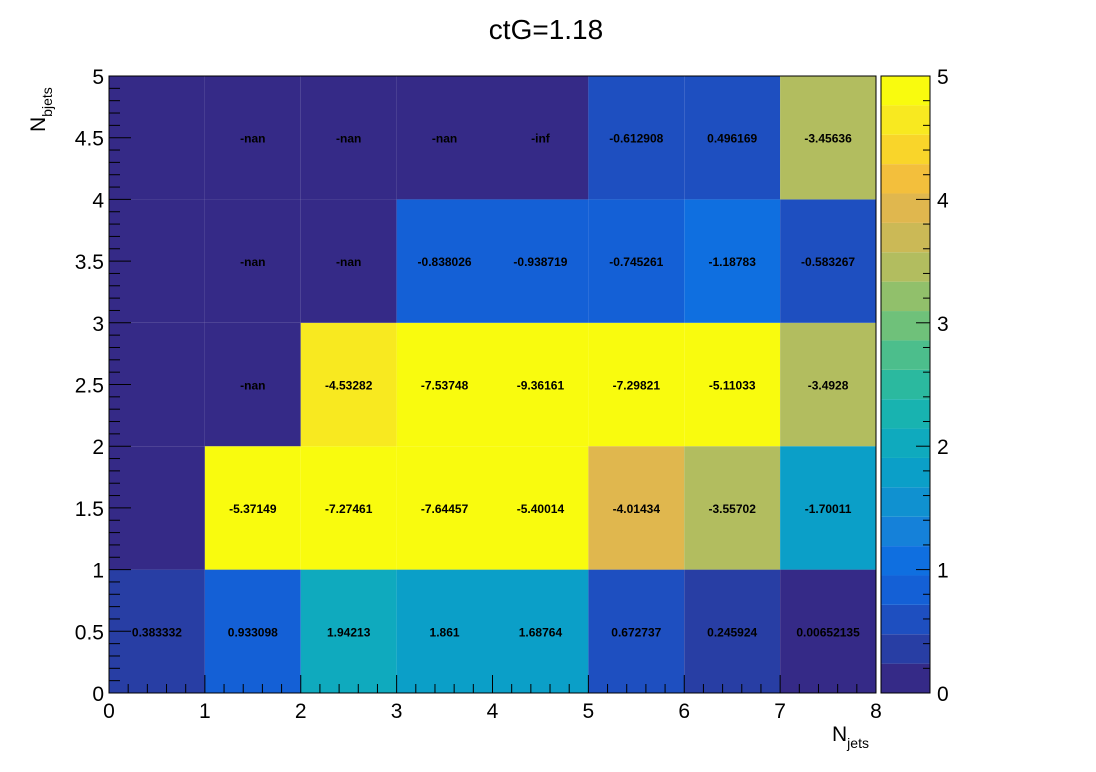 This screenshot has height=772, width=1096. I want to click on cell-value-label: -3.55702, so click(733, 509).